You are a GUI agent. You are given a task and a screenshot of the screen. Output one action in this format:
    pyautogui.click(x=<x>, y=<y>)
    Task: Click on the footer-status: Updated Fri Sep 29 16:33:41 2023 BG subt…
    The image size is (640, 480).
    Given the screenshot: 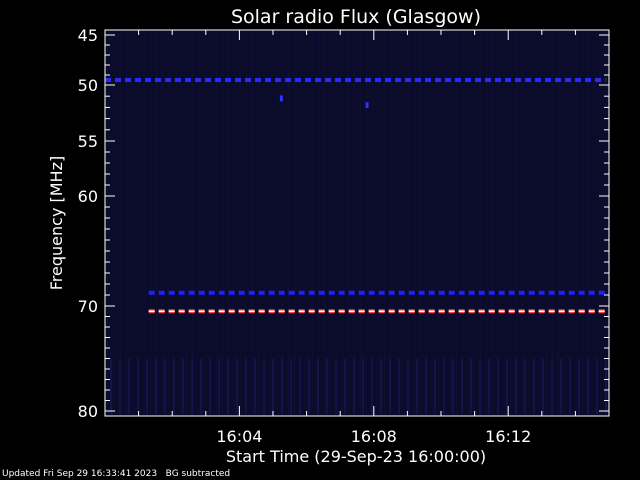 What is the action you would take?
    pyautogui.click(x=116, y=474)
    